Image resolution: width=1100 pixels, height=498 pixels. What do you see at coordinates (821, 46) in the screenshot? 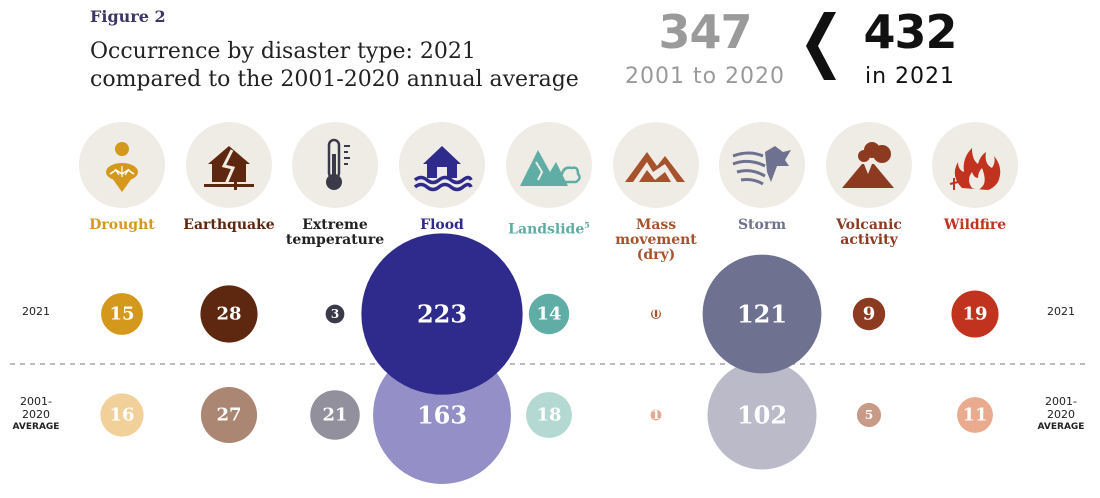
I see `less-than-chevron-icon` at bounding box center [821, 46].